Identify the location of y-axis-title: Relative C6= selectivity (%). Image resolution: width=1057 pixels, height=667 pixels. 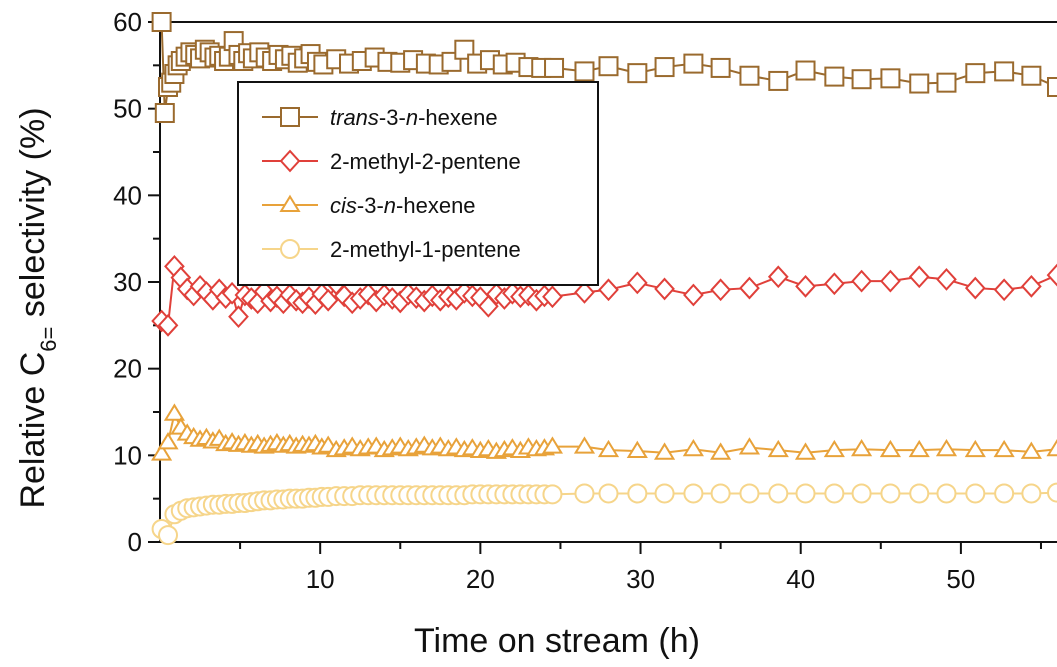
(37, 307).